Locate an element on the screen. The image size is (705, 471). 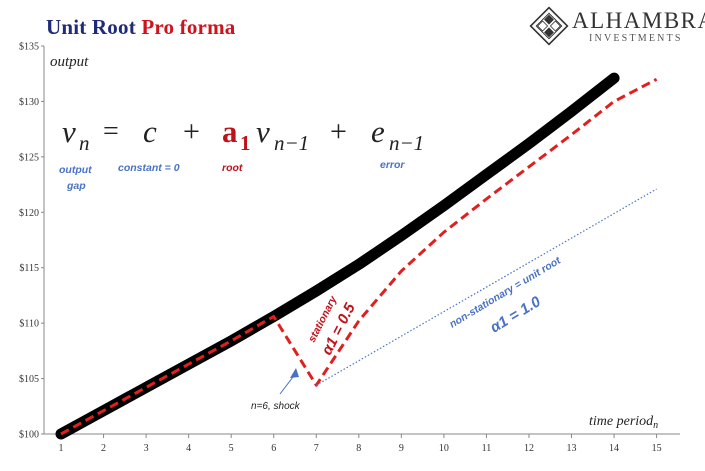
y-tick-label: $135 is located at coordinates (29, 47).